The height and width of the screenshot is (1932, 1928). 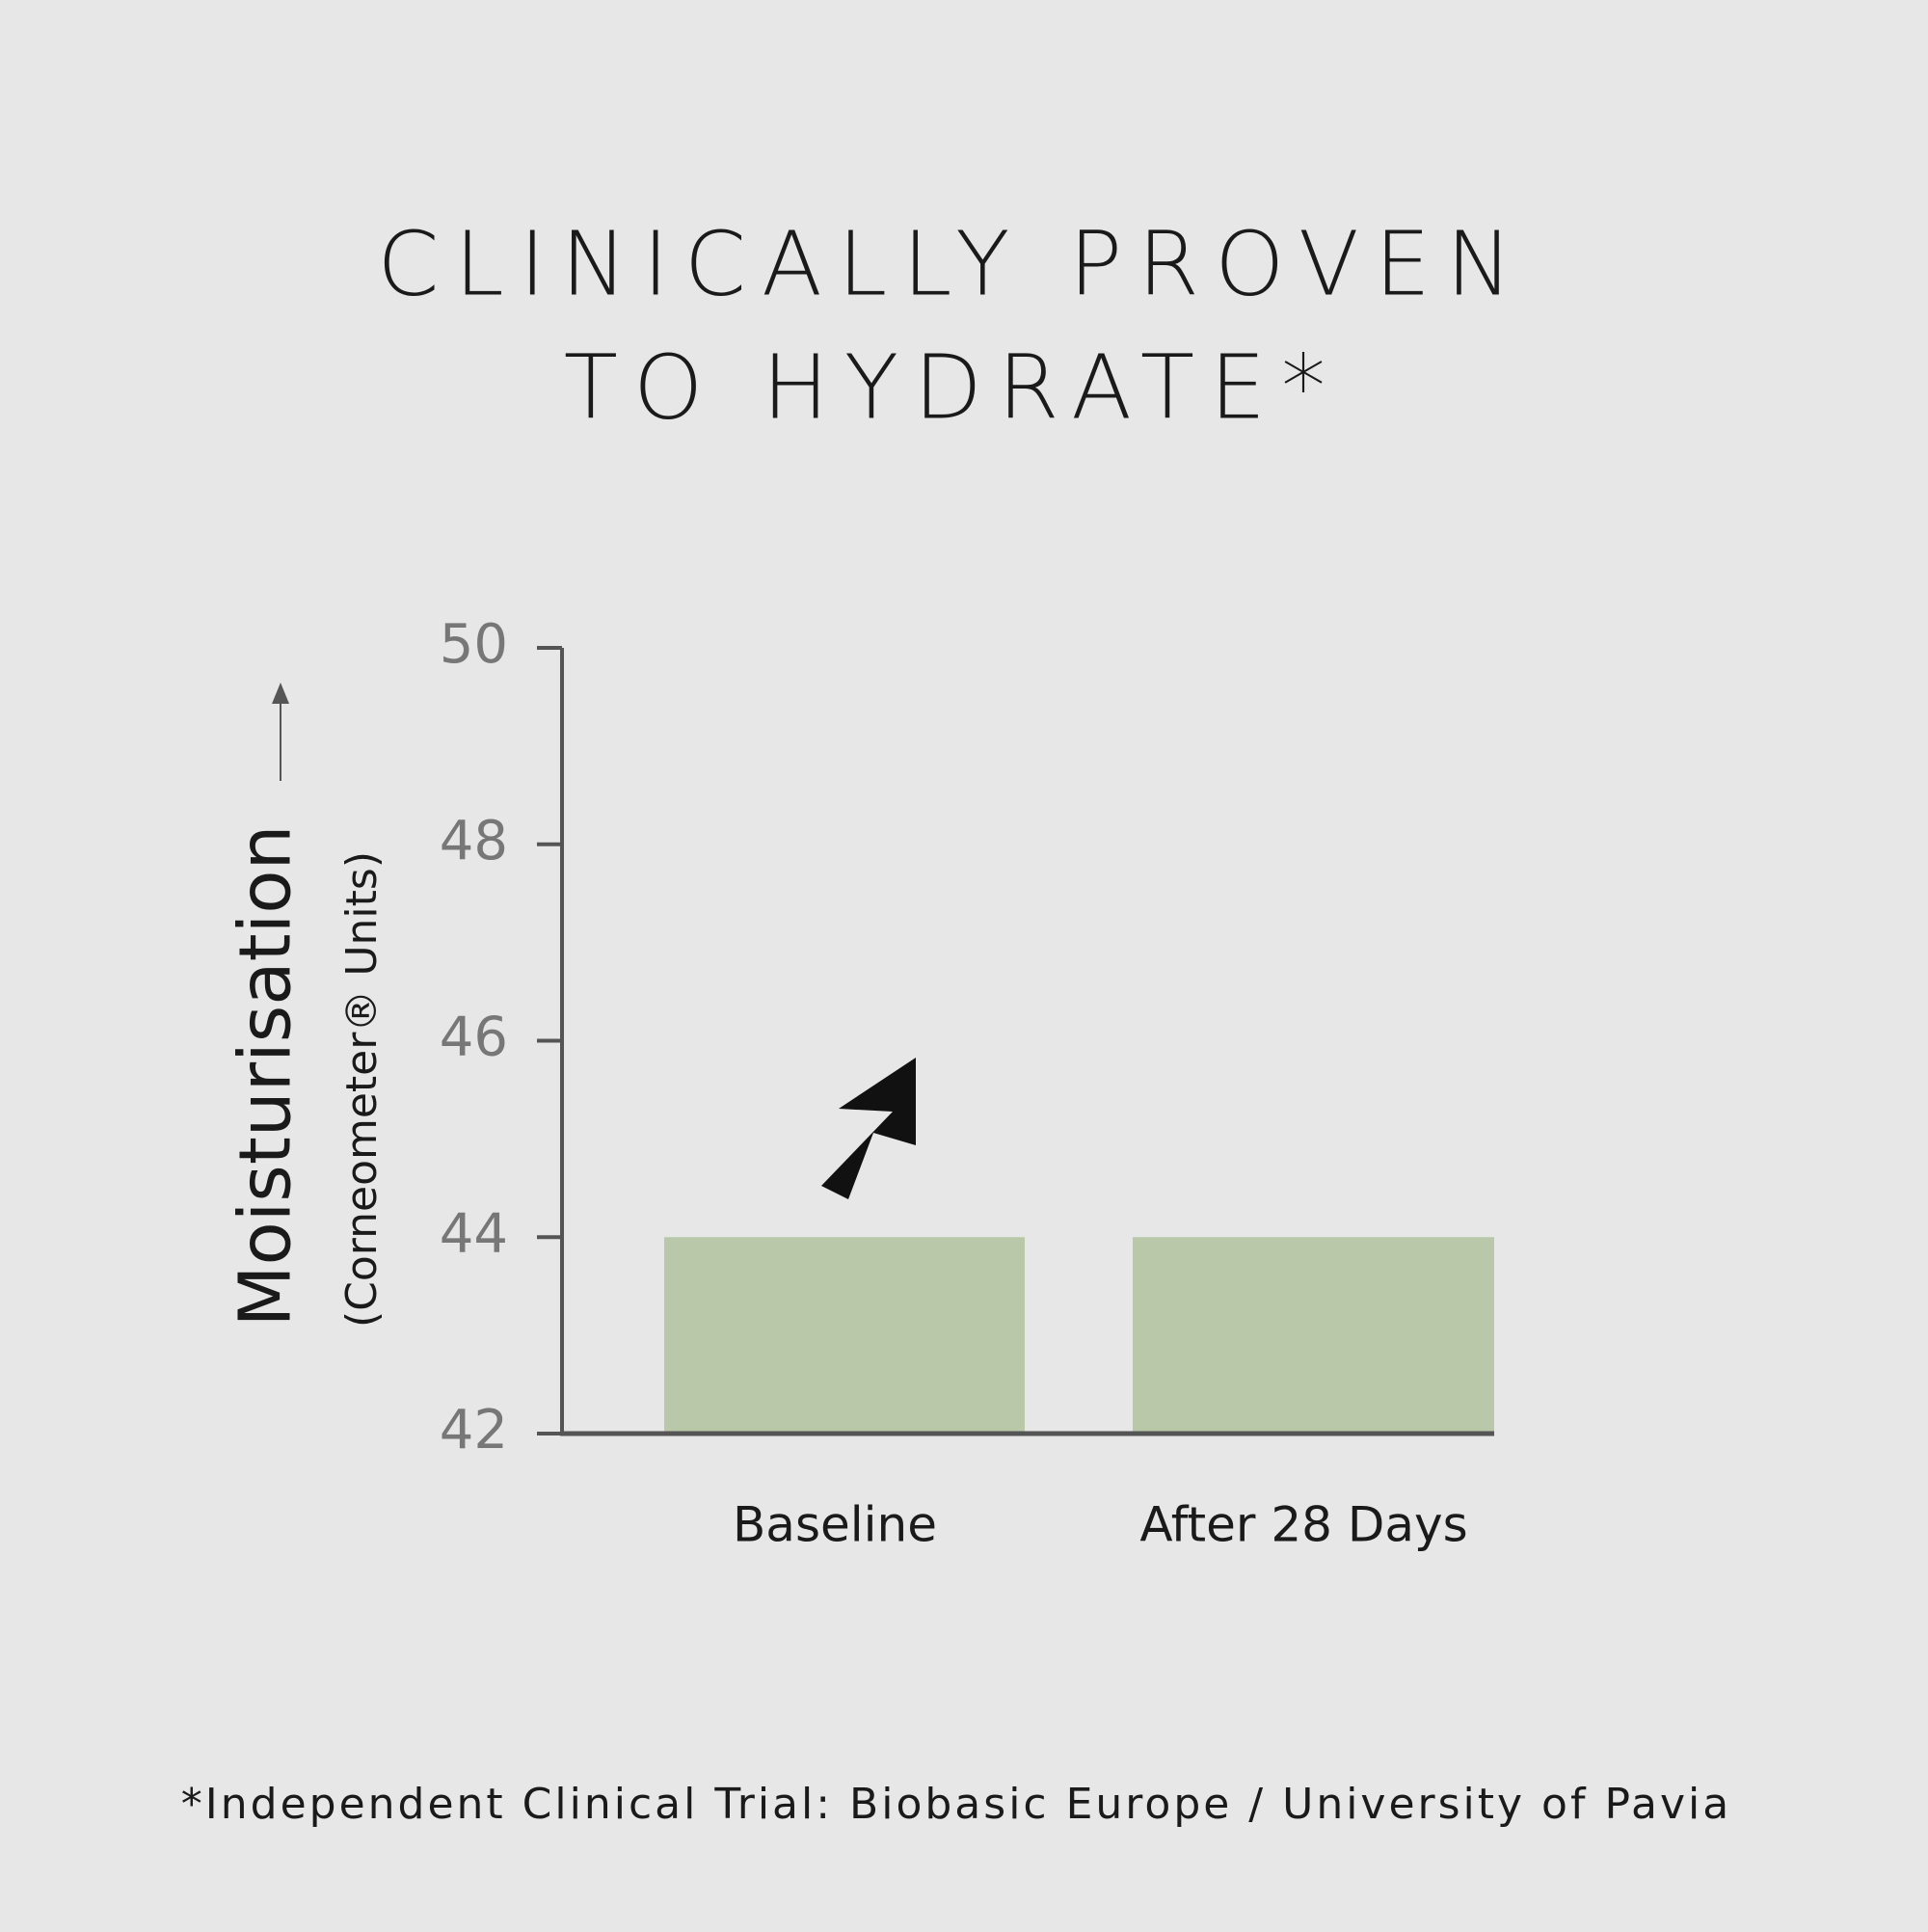 I want to click on axis-arrow-head, so click(x=280, y=693).